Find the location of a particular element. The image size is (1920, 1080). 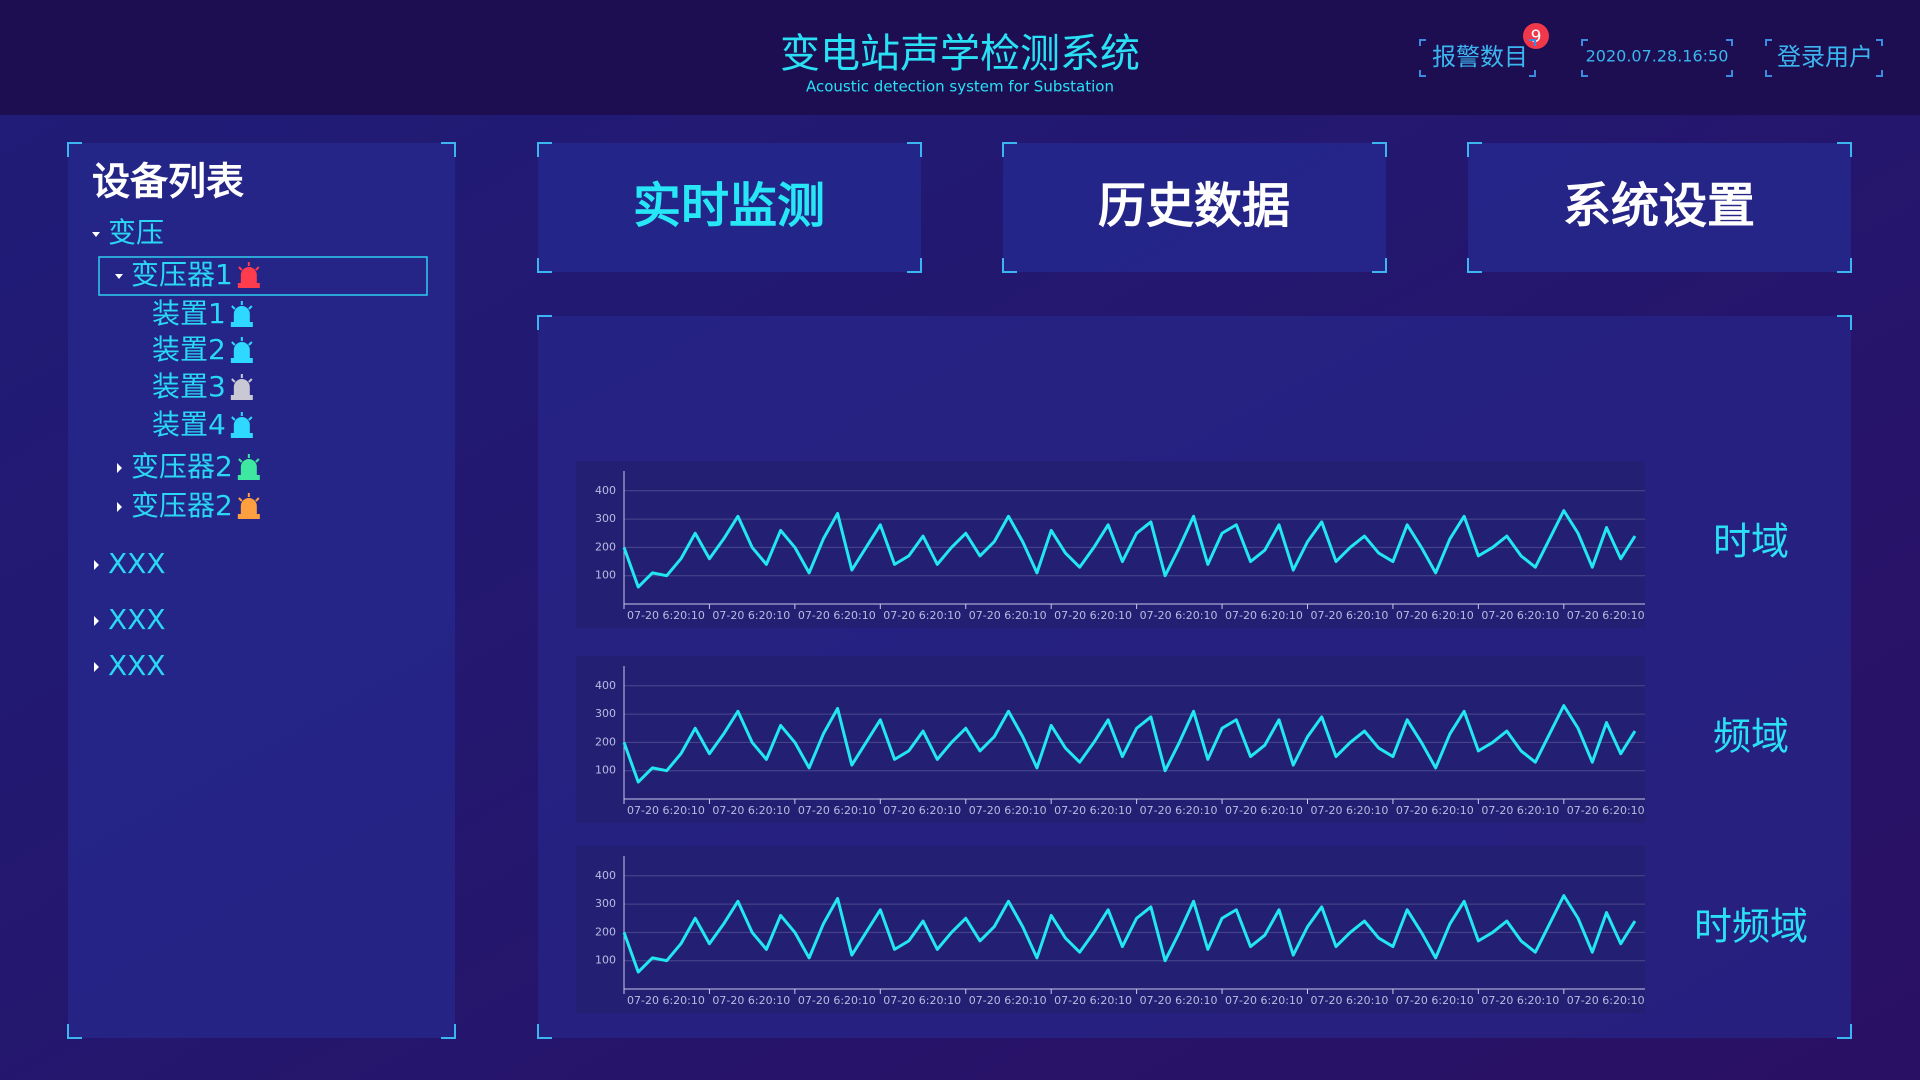

chart-title: 频域 is located at coordinates (1751, 737).